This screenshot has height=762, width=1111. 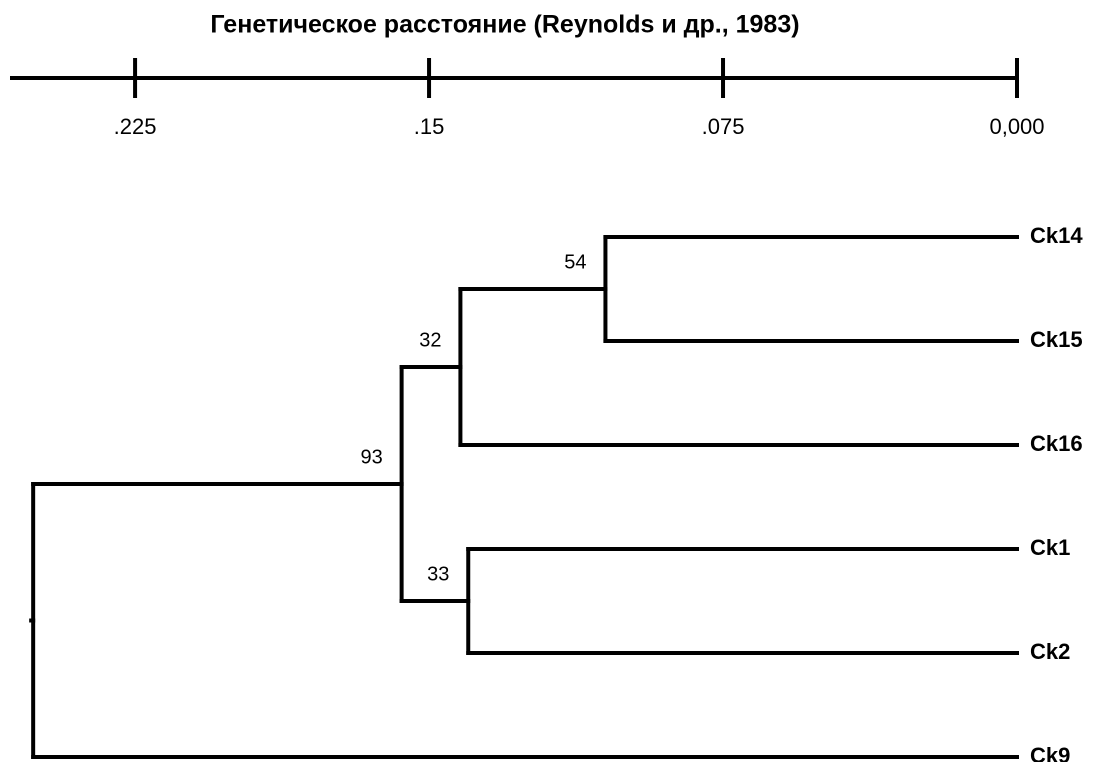 I want to click on x-tick-label: .15, so click(x=429, y=126).